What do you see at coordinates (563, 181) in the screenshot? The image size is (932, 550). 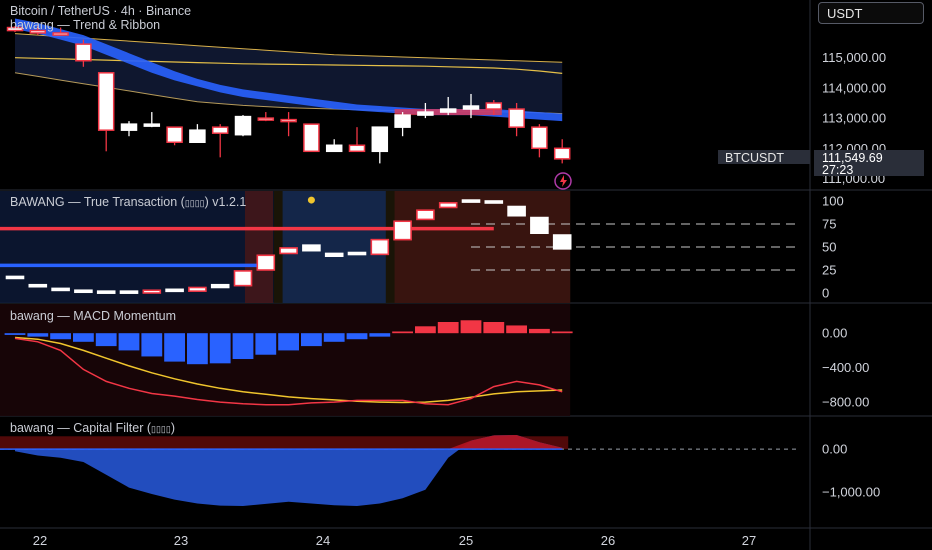 I see `lightning-alert-icon` at bounding box center [563, 181].